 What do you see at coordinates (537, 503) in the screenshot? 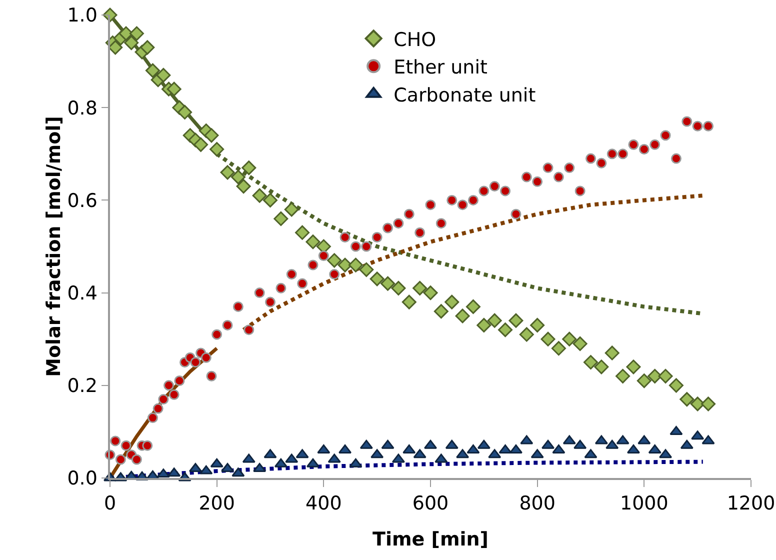
I see `x-tick-label: 800` at bounding box center [537, 503].